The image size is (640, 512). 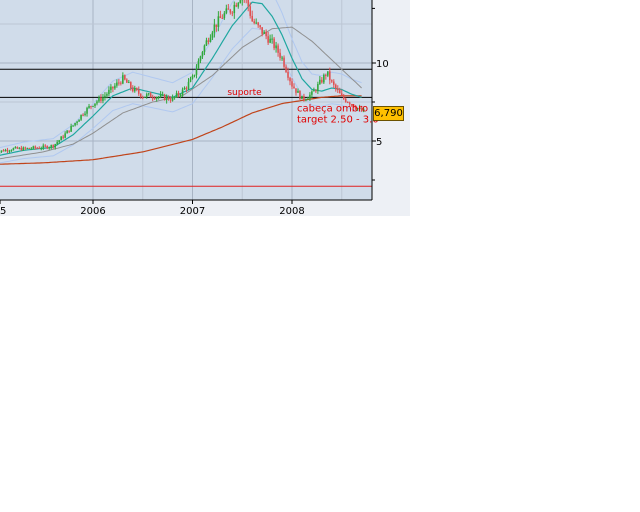 I want to click on y-axis-ticks: 5 10, so click(x=380, y=94).